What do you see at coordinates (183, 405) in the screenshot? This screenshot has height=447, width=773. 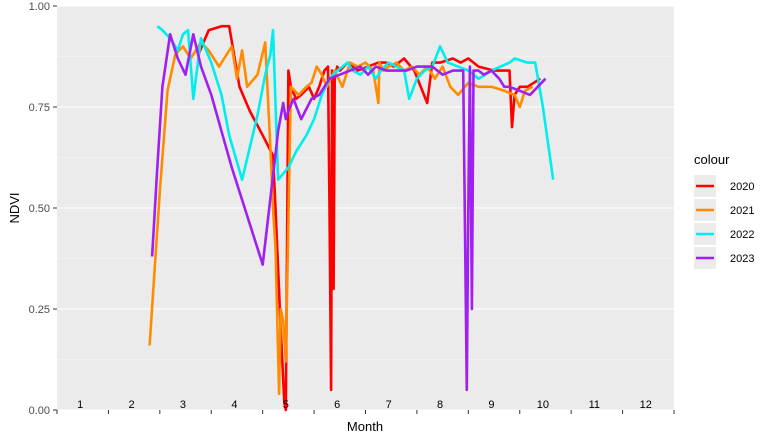 I see `x-tick-label: 3` at bounding box center [183, 405].